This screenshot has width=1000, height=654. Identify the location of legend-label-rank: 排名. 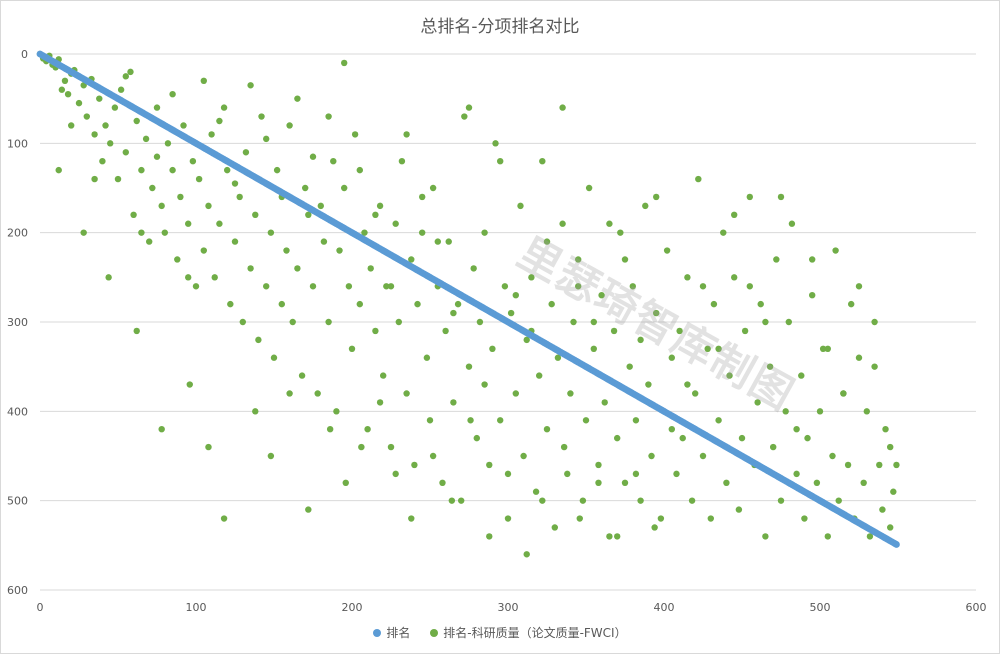
(398, 633).